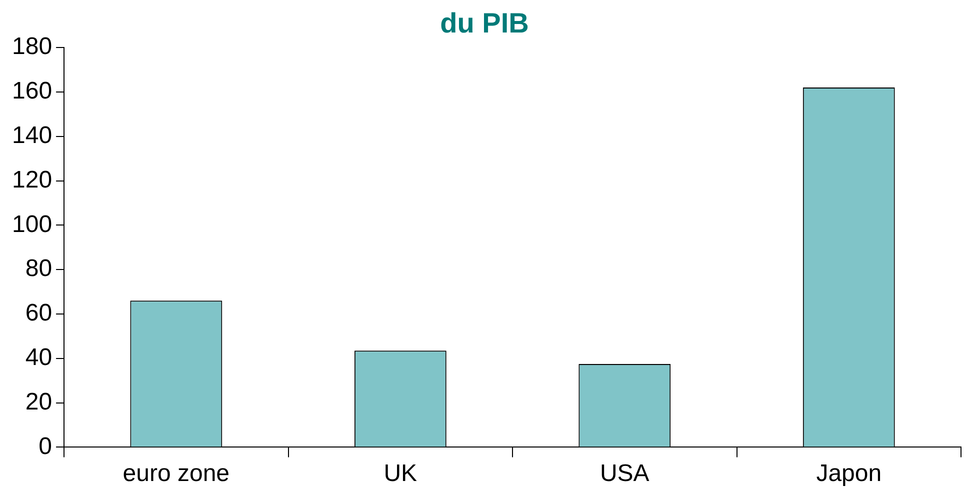 Image resolution: width=973 pixels, height=500 pixels. I want to click on y-tick-label: 40, so click(38, 358).